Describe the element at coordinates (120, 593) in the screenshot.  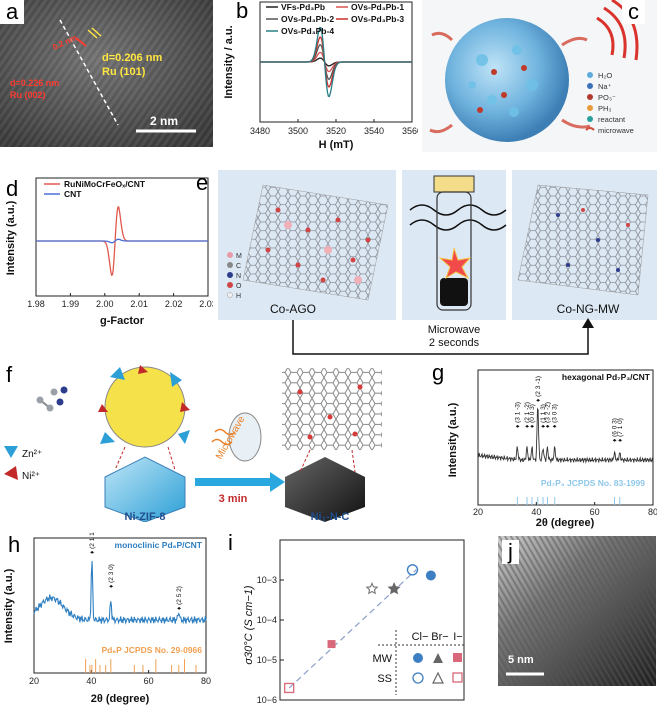
I see `panel-h-pattern-line` at that location.